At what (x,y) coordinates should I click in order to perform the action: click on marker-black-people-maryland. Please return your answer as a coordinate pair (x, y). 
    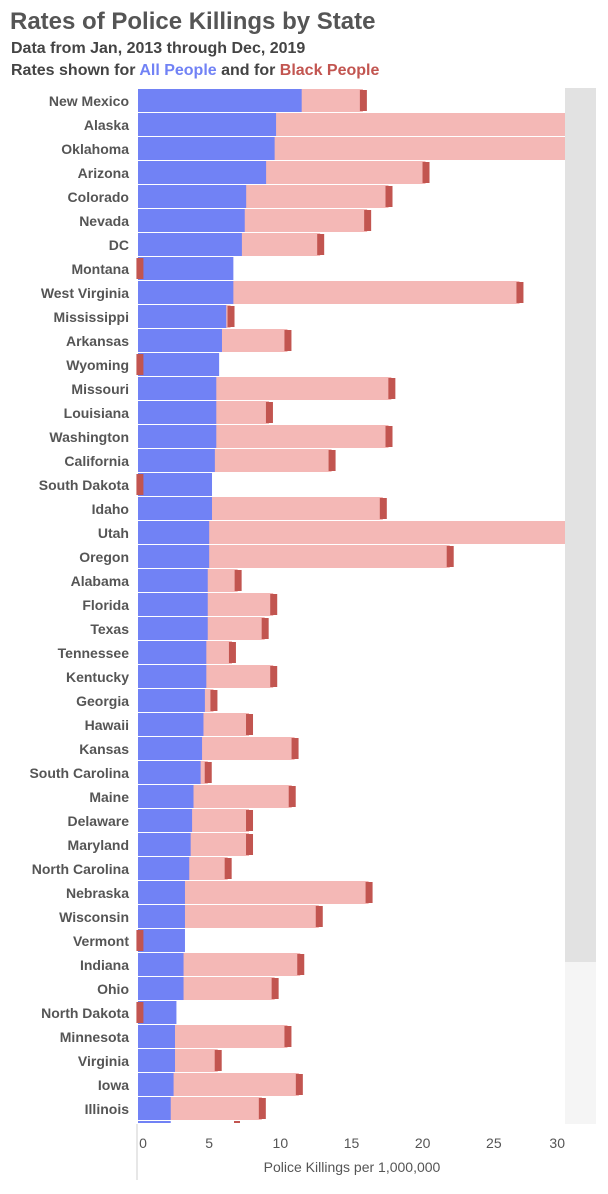
    Looking at the image, I should click on (250, 844).